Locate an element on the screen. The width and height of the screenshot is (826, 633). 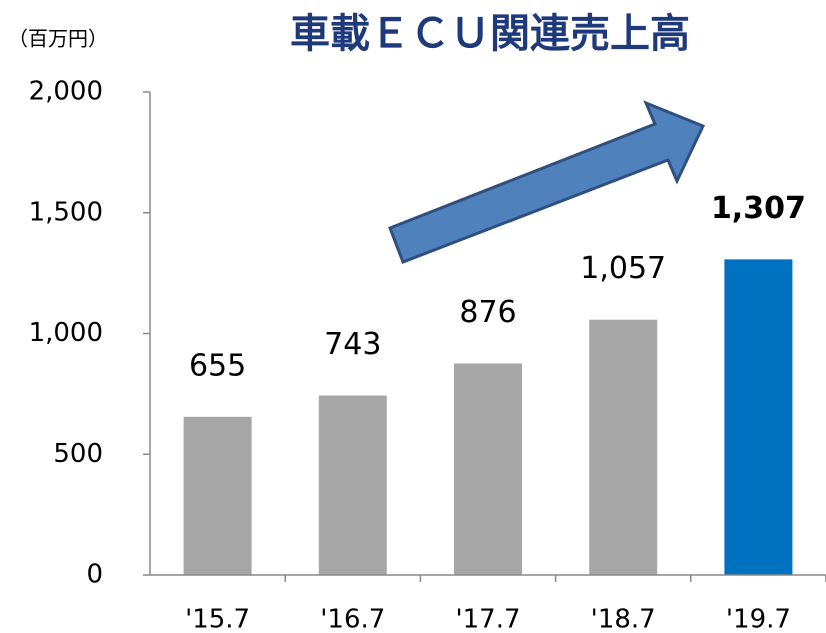
x-tick-label: '17.7 is located at coordinates (487, 619).